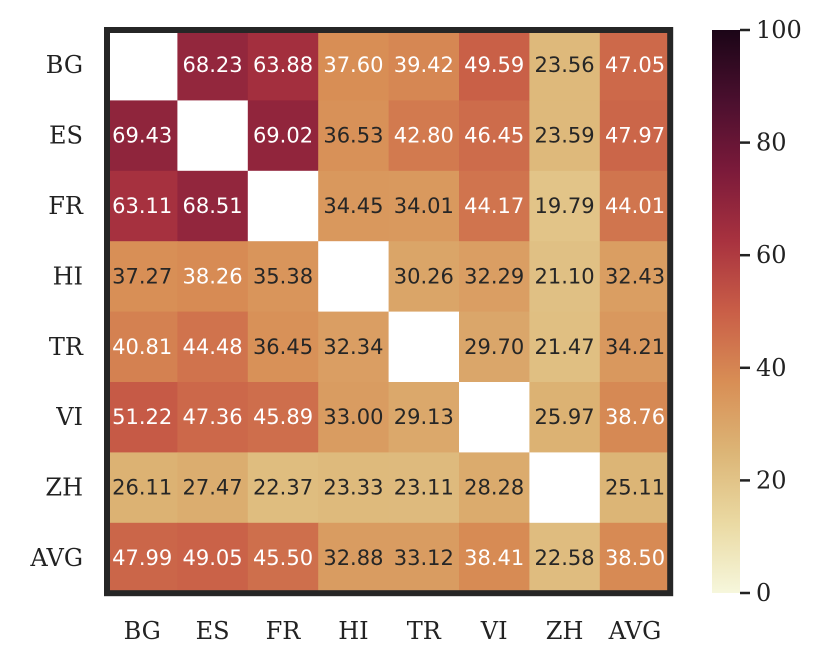  Describe the element at coordinates (283, 206) in the screenshot. I see `heatmap-cell-fr-fr` at that location.